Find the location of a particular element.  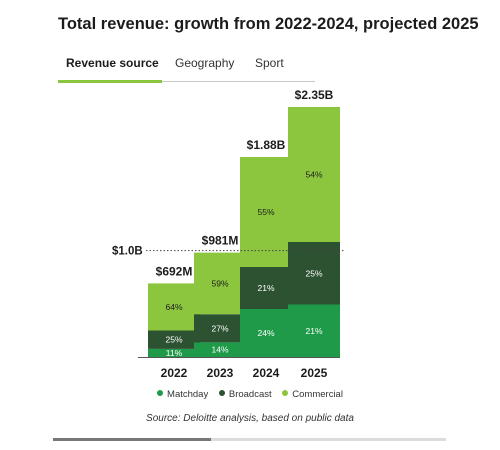

x-tick-label-2024: 2024 is located at coordinates (266, 373).